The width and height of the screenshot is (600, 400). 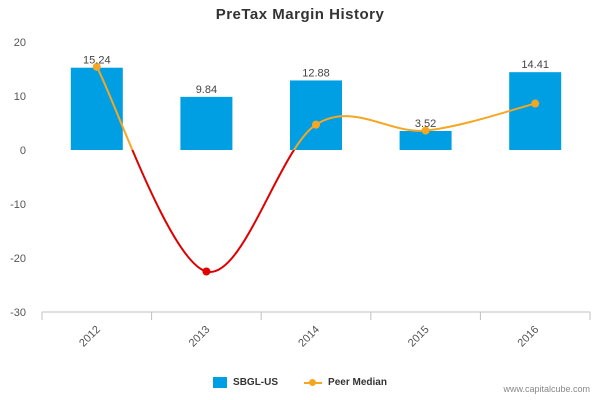 I want to click on legend-label-sbgl: SBGL-US, so click(x=256, y=382).